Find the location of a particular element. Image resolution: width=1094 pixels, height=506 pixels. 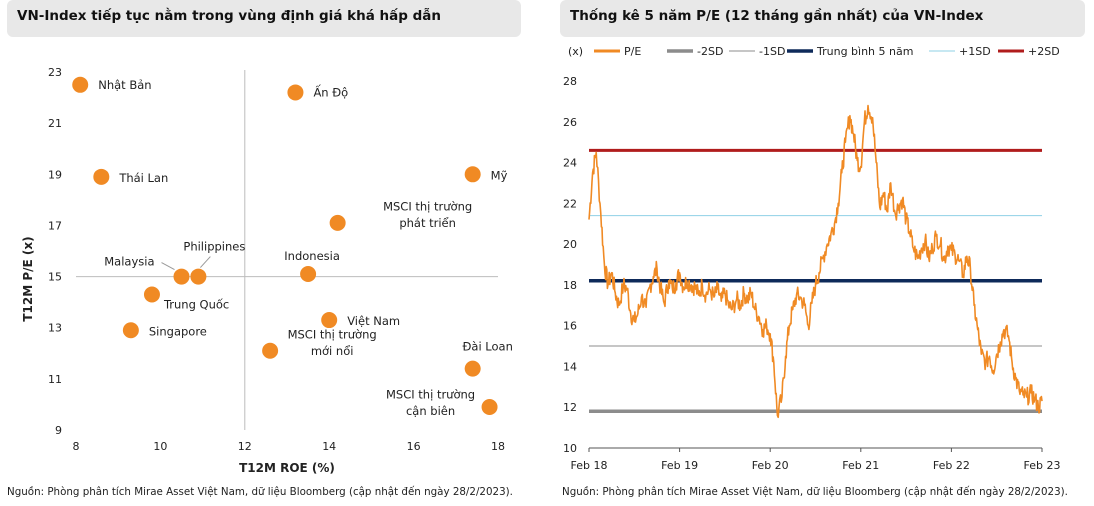

scatter-point-label: Ấn Độ is located at coordinates (330, 91).